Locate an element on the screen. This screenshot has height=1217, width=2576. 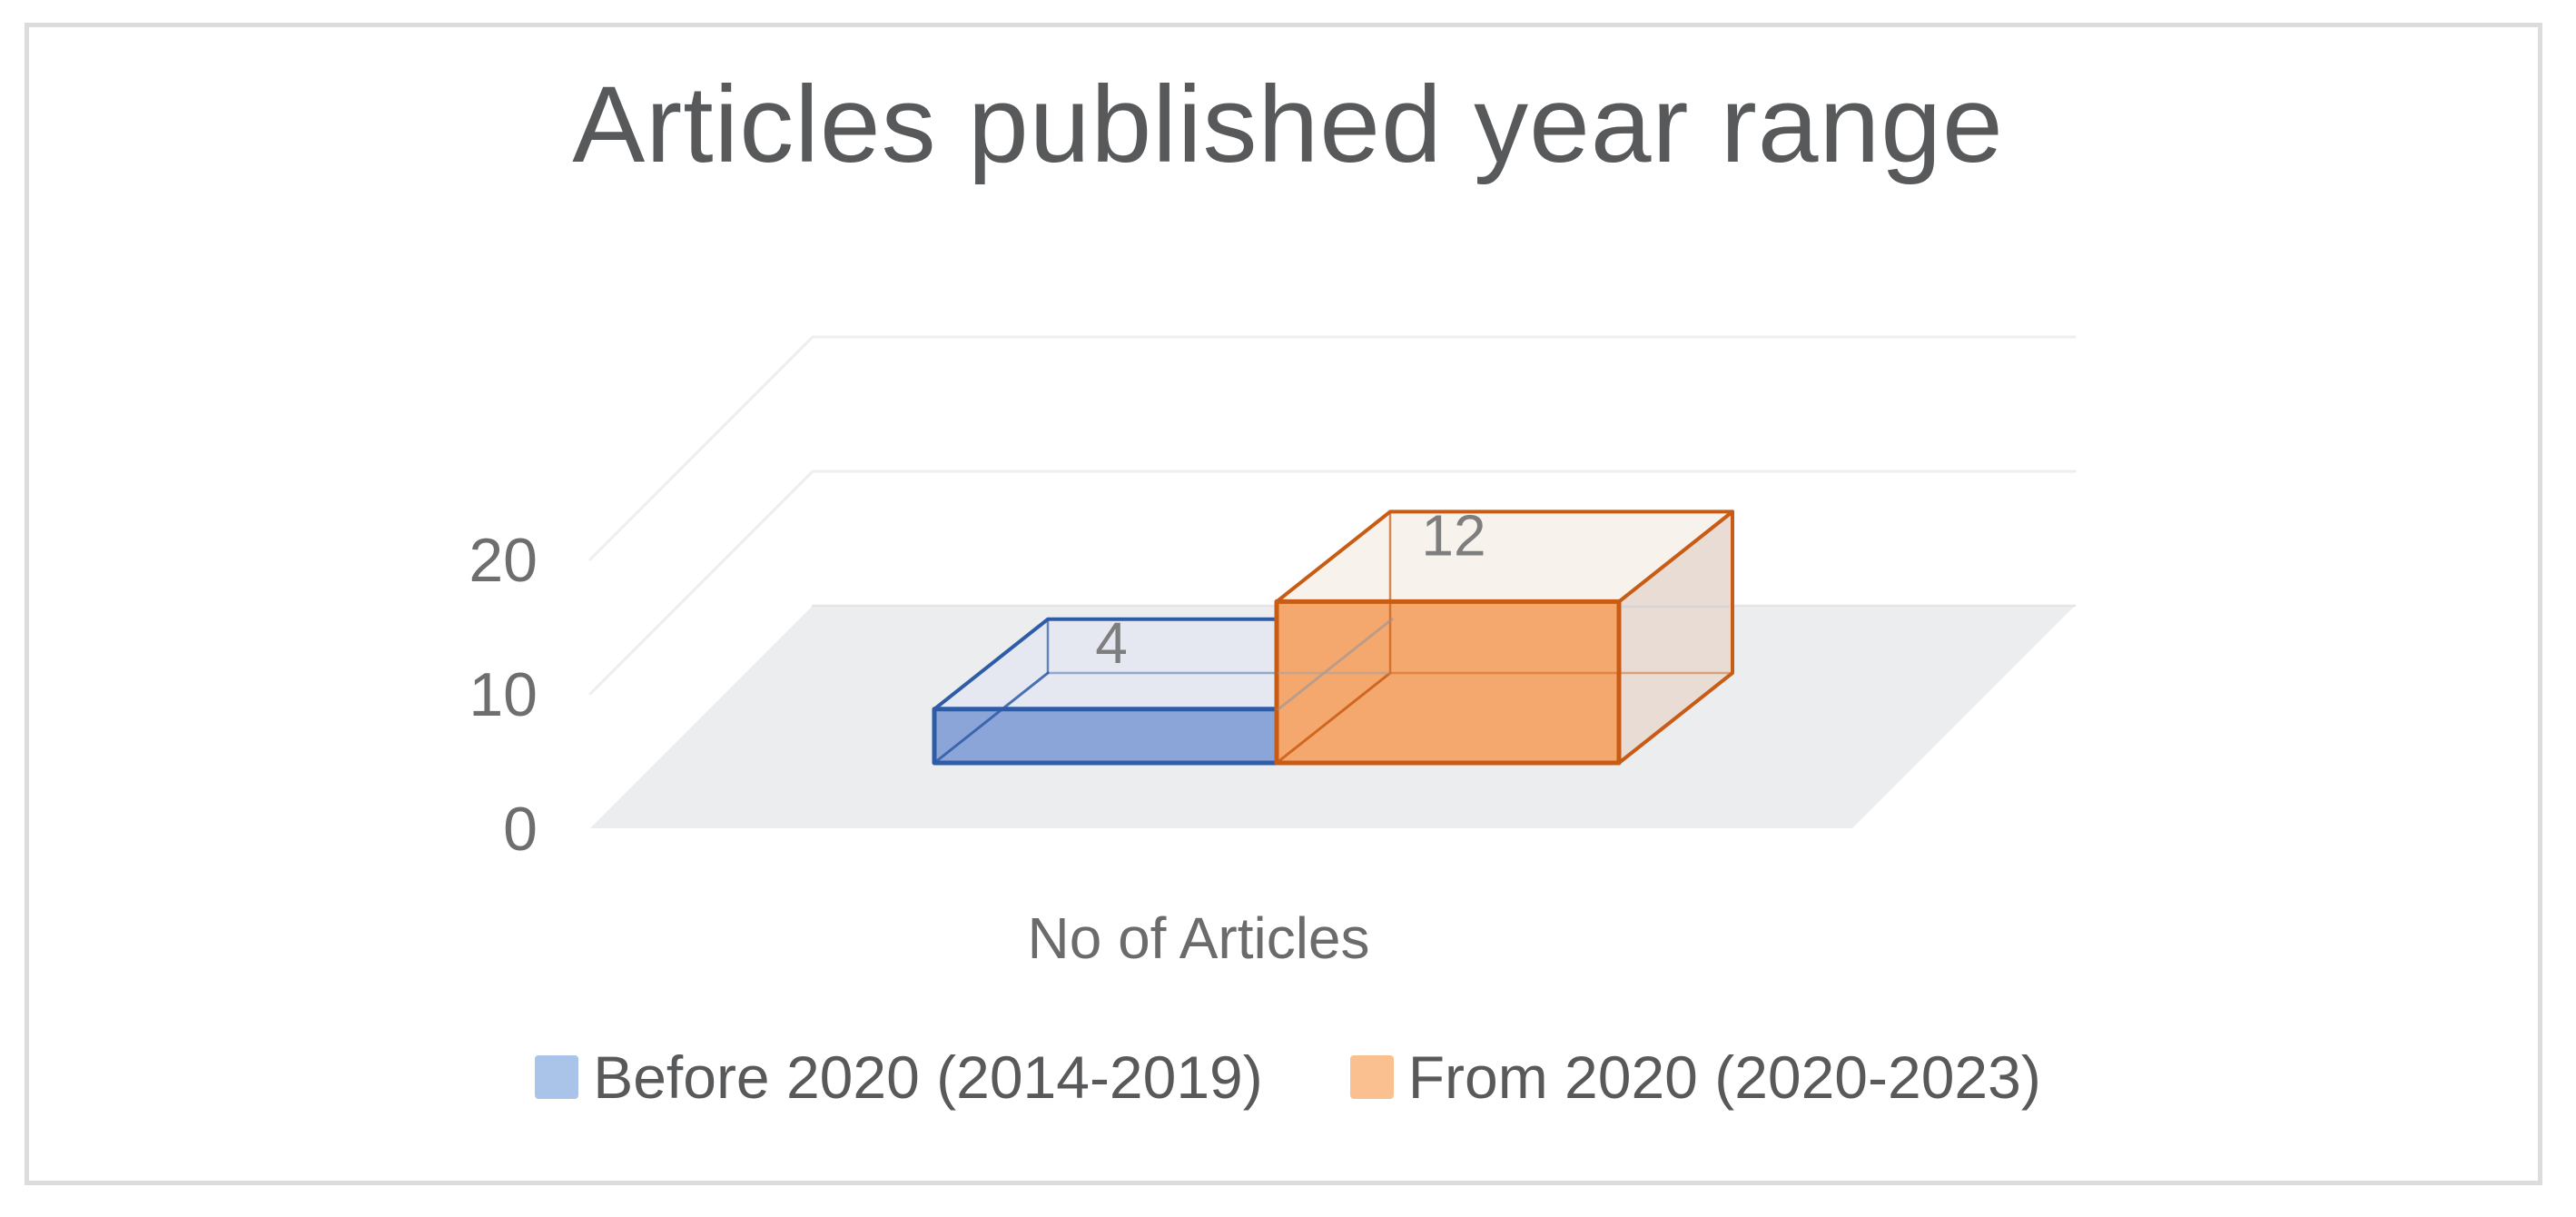
bar-0-top-right-edge-through is located at coordinates (1335, 664).